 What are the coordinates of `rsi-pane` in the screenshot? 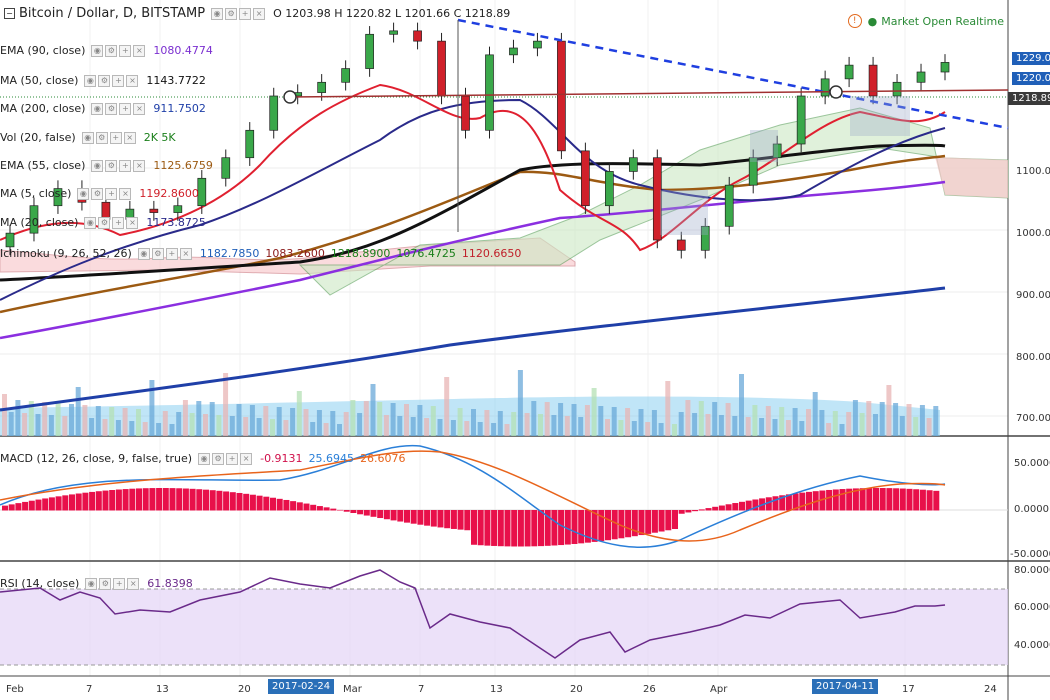 It's located at (504, 617).